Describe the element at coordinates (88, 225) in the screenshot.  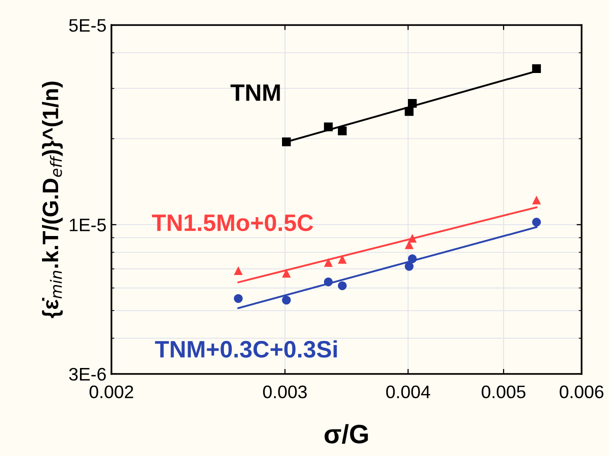
I see `y-tick-label: 1E-5` at that location.